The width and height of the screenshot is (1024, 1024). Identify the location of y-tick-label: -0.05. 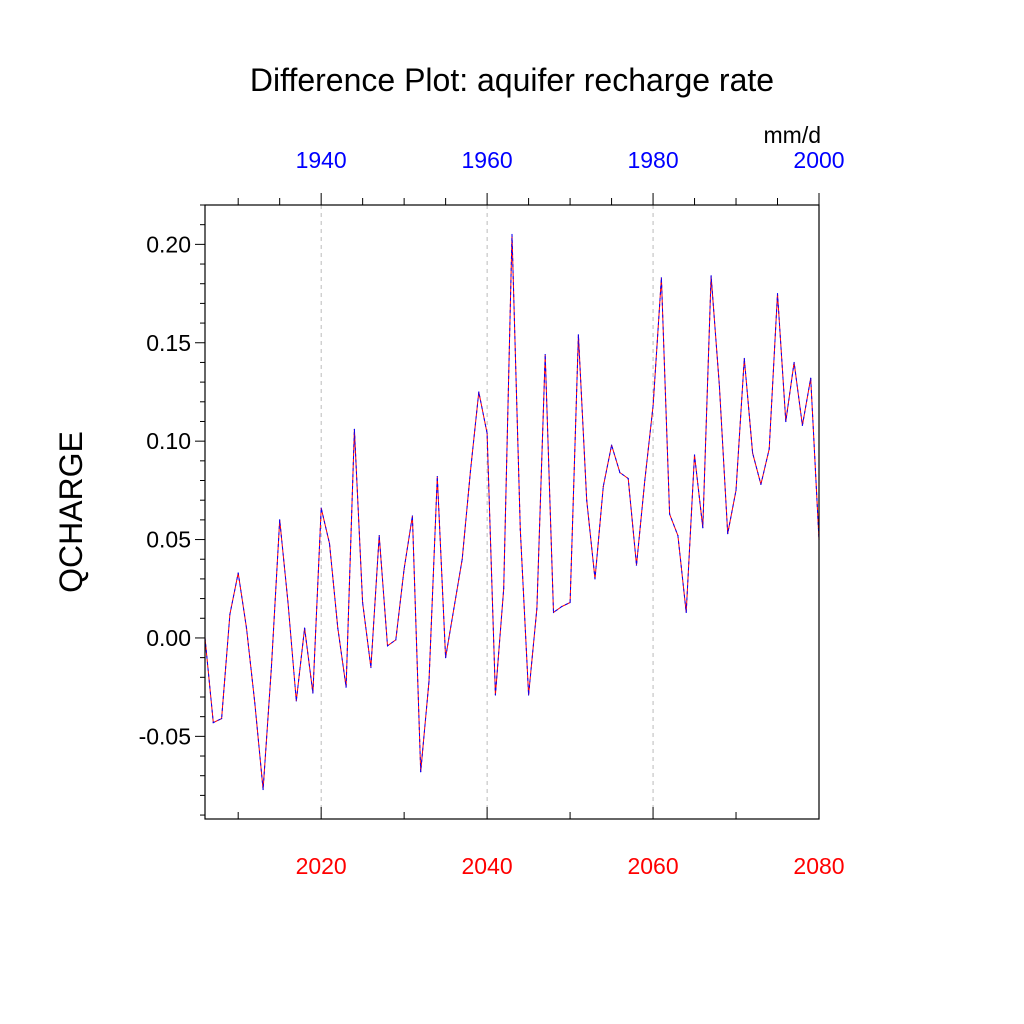
(165, 736).